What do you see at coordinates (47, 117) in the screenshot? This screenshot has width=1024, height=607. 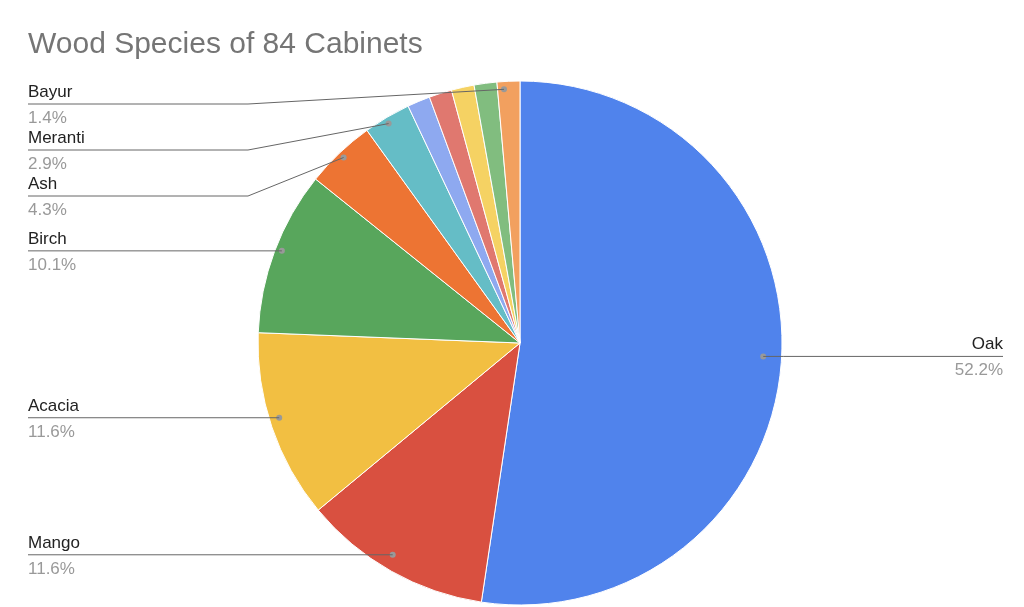 I see `data-label: 1.4%` at bounding box center [47, 117].